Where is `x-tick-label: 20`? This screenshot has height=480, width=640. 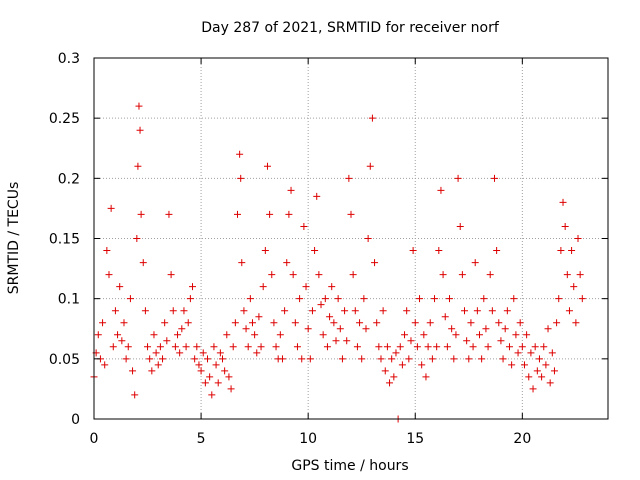
x-tick-label: 20 is located at coordinates (522, 439).